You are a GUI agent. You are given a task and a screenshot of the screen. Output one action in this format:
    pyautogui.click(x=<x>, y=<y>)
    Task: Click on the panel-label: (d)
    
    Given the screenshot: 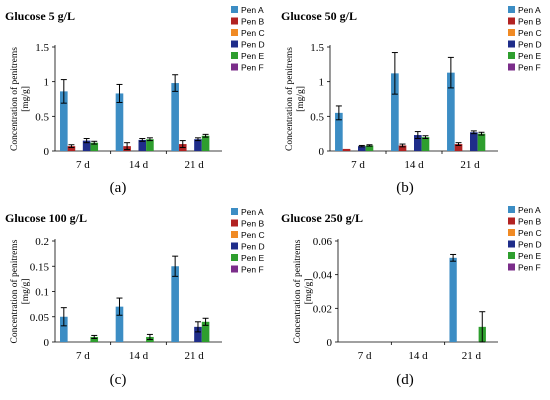 What is the action you would take?
    pyautogui.click(x=405, y=380)
    